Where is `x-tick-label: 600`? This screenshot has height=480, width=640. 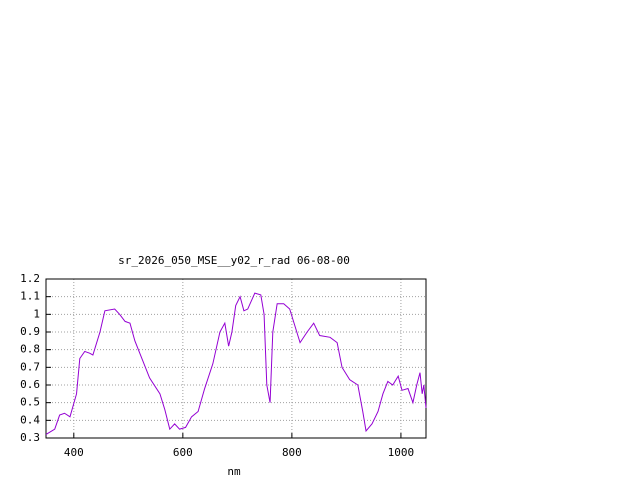
x-tick-label: 600 is located at coordinates (183, 452).